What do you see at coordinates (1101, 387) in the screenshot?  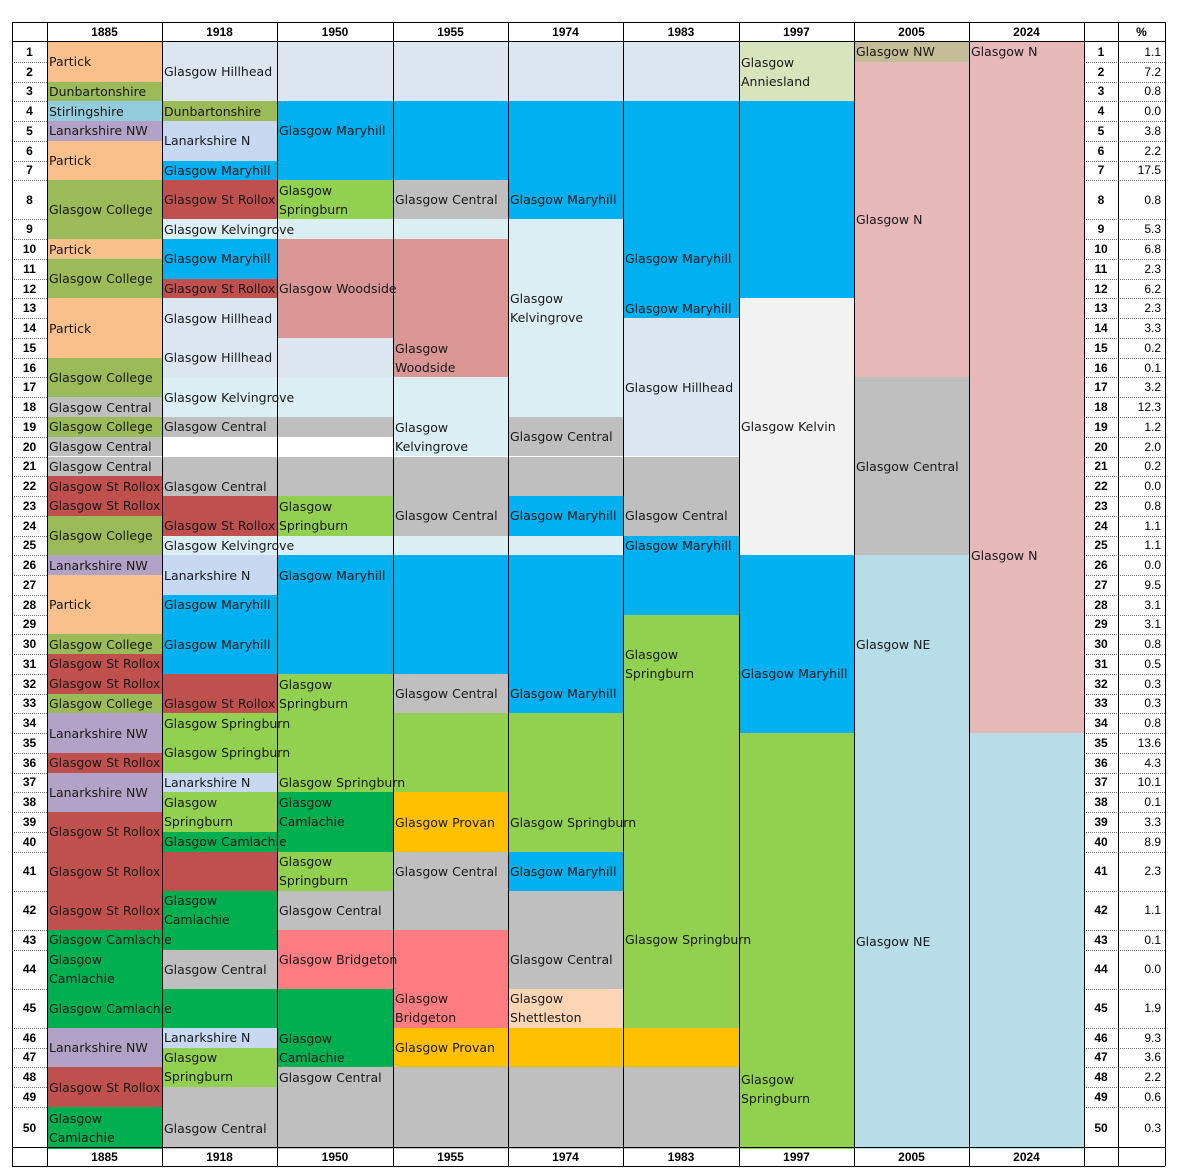 I see `row-number-right: 17` at bounding box center [1101, 387].